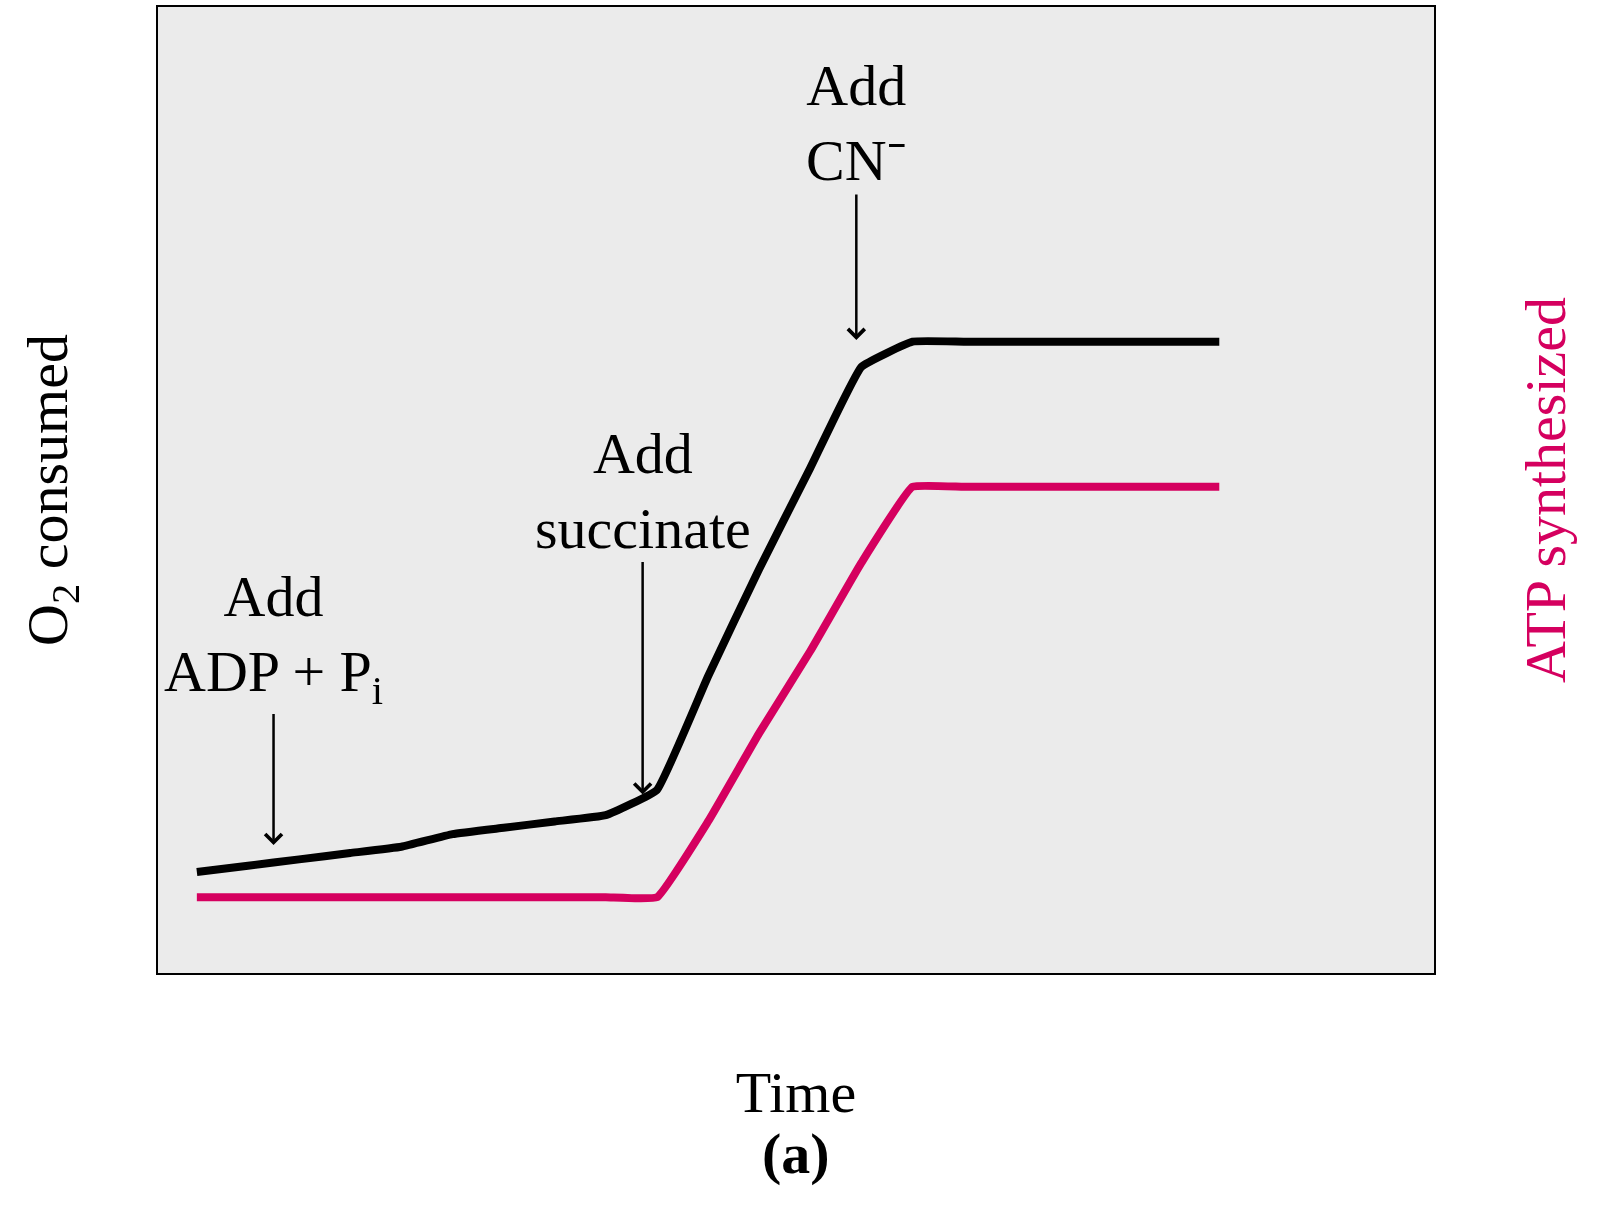  What do you see at coordinates (856, 123) in the screenshot?
I see `text: Add CN⁻` at bounding box center [856, 123].